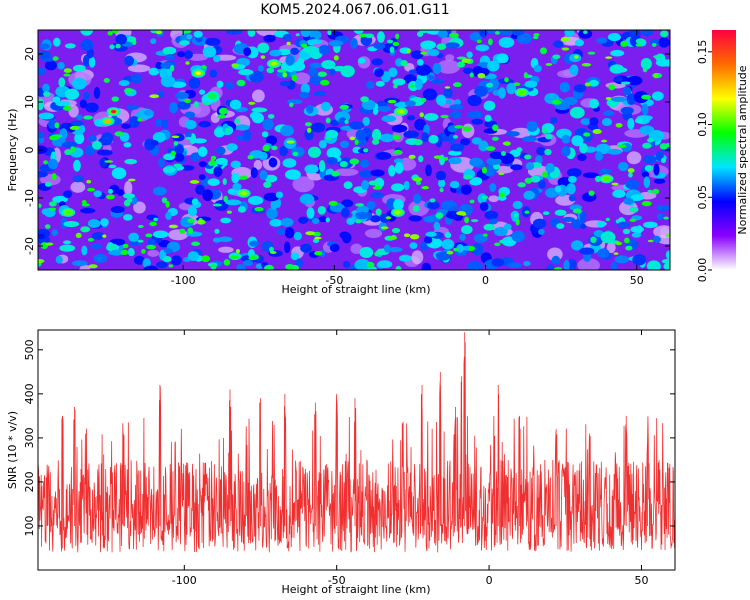 This screenshot has height=600, width=750. Describe the element at coordinates (702, 197) in the screenshot. I see `colorbar-tick-label: 0.05` at that location.